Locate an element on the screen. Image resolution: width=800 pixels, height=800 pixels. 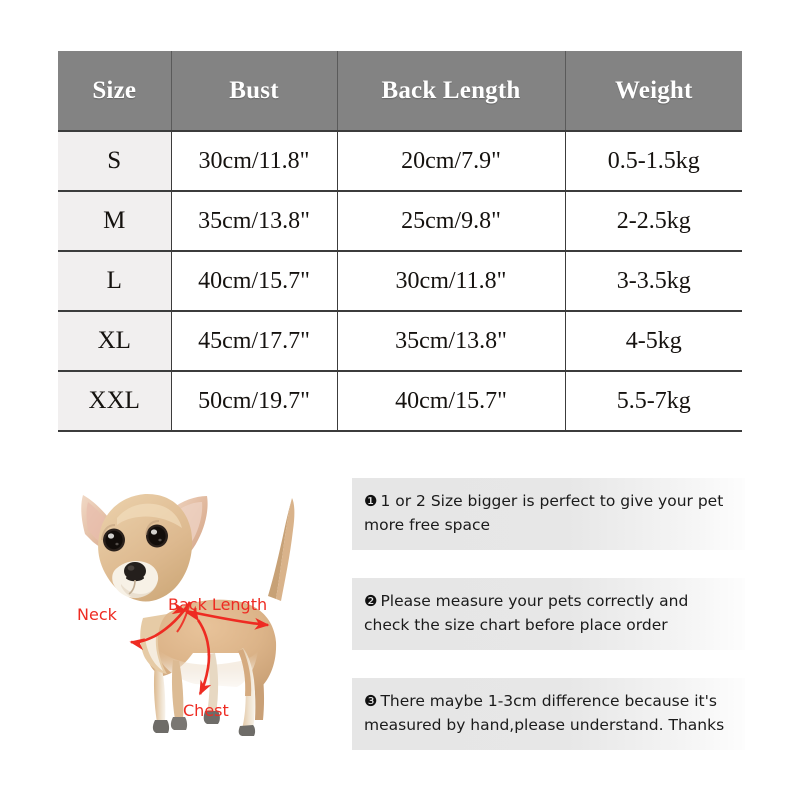
neck-arrow is located at coordinates (160, 626).